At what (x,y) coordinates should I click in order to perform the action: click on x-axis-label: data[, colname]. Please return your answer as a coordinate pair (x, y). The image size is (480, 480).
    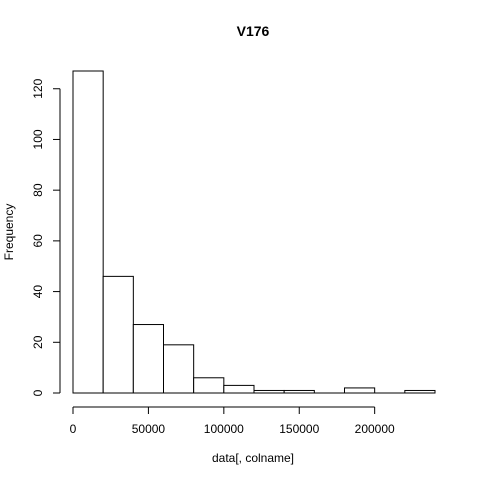
    Looking at the image, I should click on (253, 458).